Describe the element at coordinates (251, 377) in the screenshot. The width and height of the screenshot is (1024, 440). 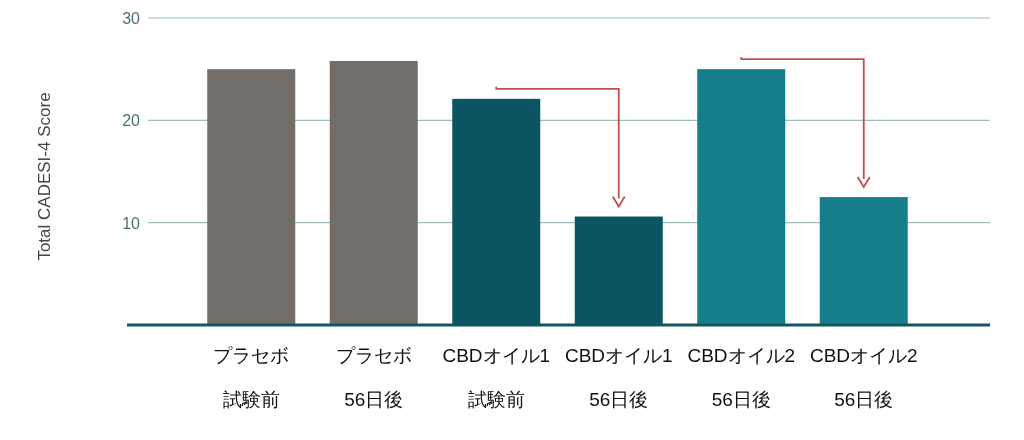
I see `category-label: プラセボ試験前` at that location.